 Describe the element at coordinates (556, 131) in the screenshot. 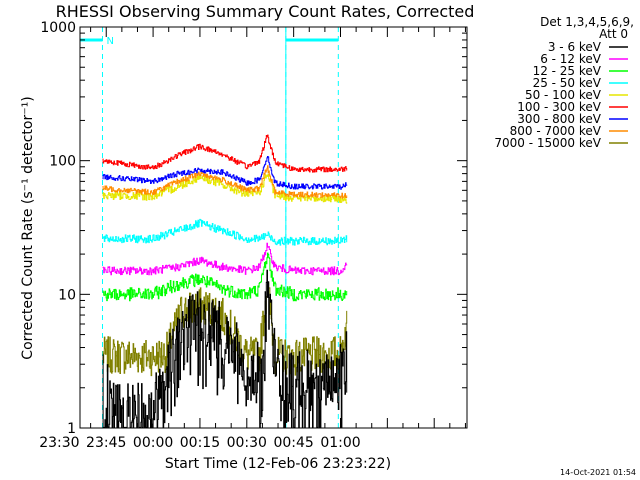

I see `legend-label-7: 800 - 7000 keV` at that location.